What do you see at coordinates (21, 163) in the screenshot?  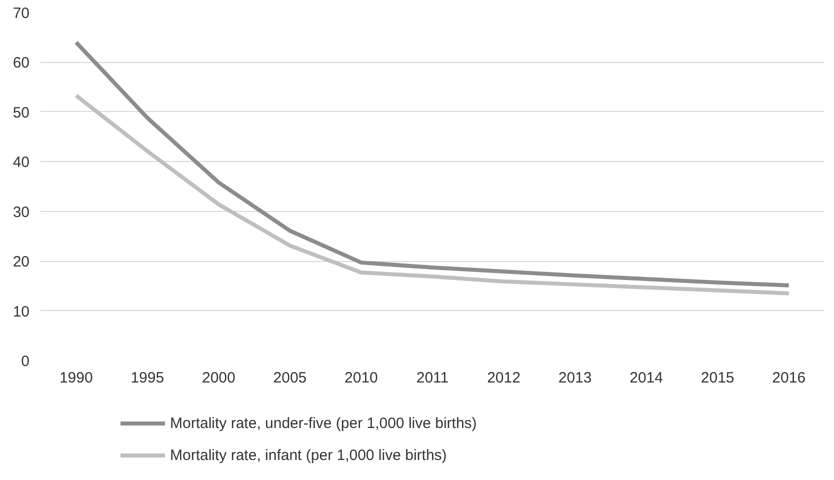 I see `y-tick-label: 40` at bounding box center [21, 163].